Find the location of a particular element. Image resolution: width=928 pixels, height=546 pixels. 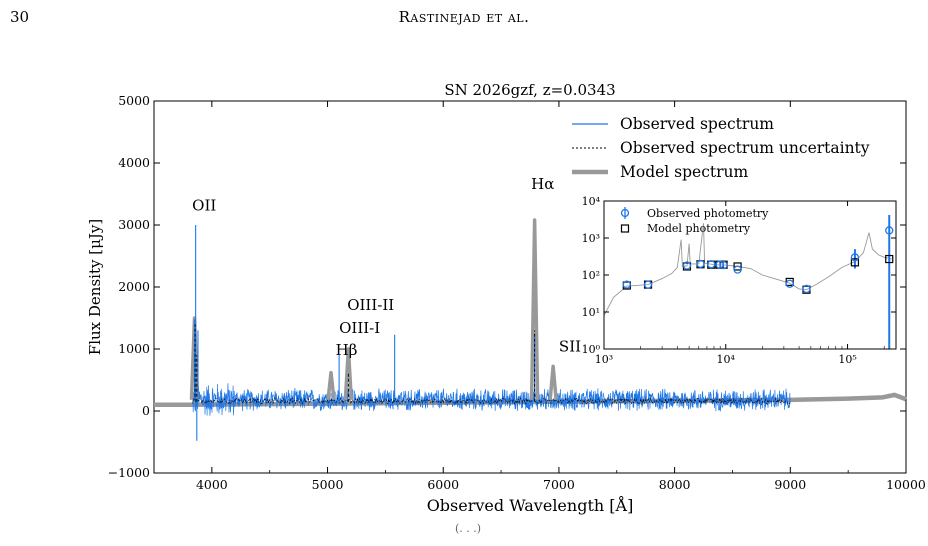

x-axis-label: Observed Wavelength [Å] is located at coordinates (530, 505).